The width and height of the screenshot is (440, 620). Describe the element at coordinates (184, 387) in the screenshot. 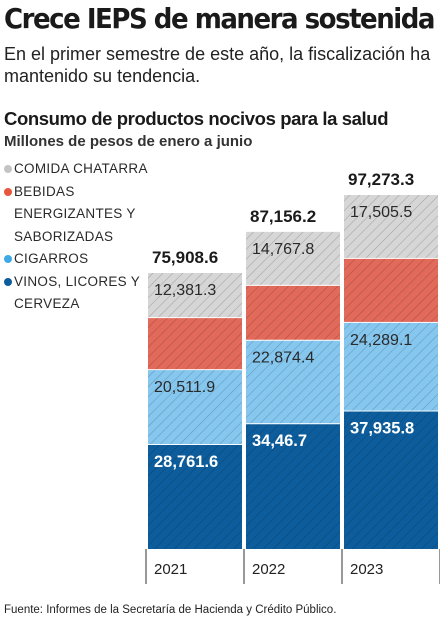

I see `data-label-cigarros-2021: 20,511.9` at that location.